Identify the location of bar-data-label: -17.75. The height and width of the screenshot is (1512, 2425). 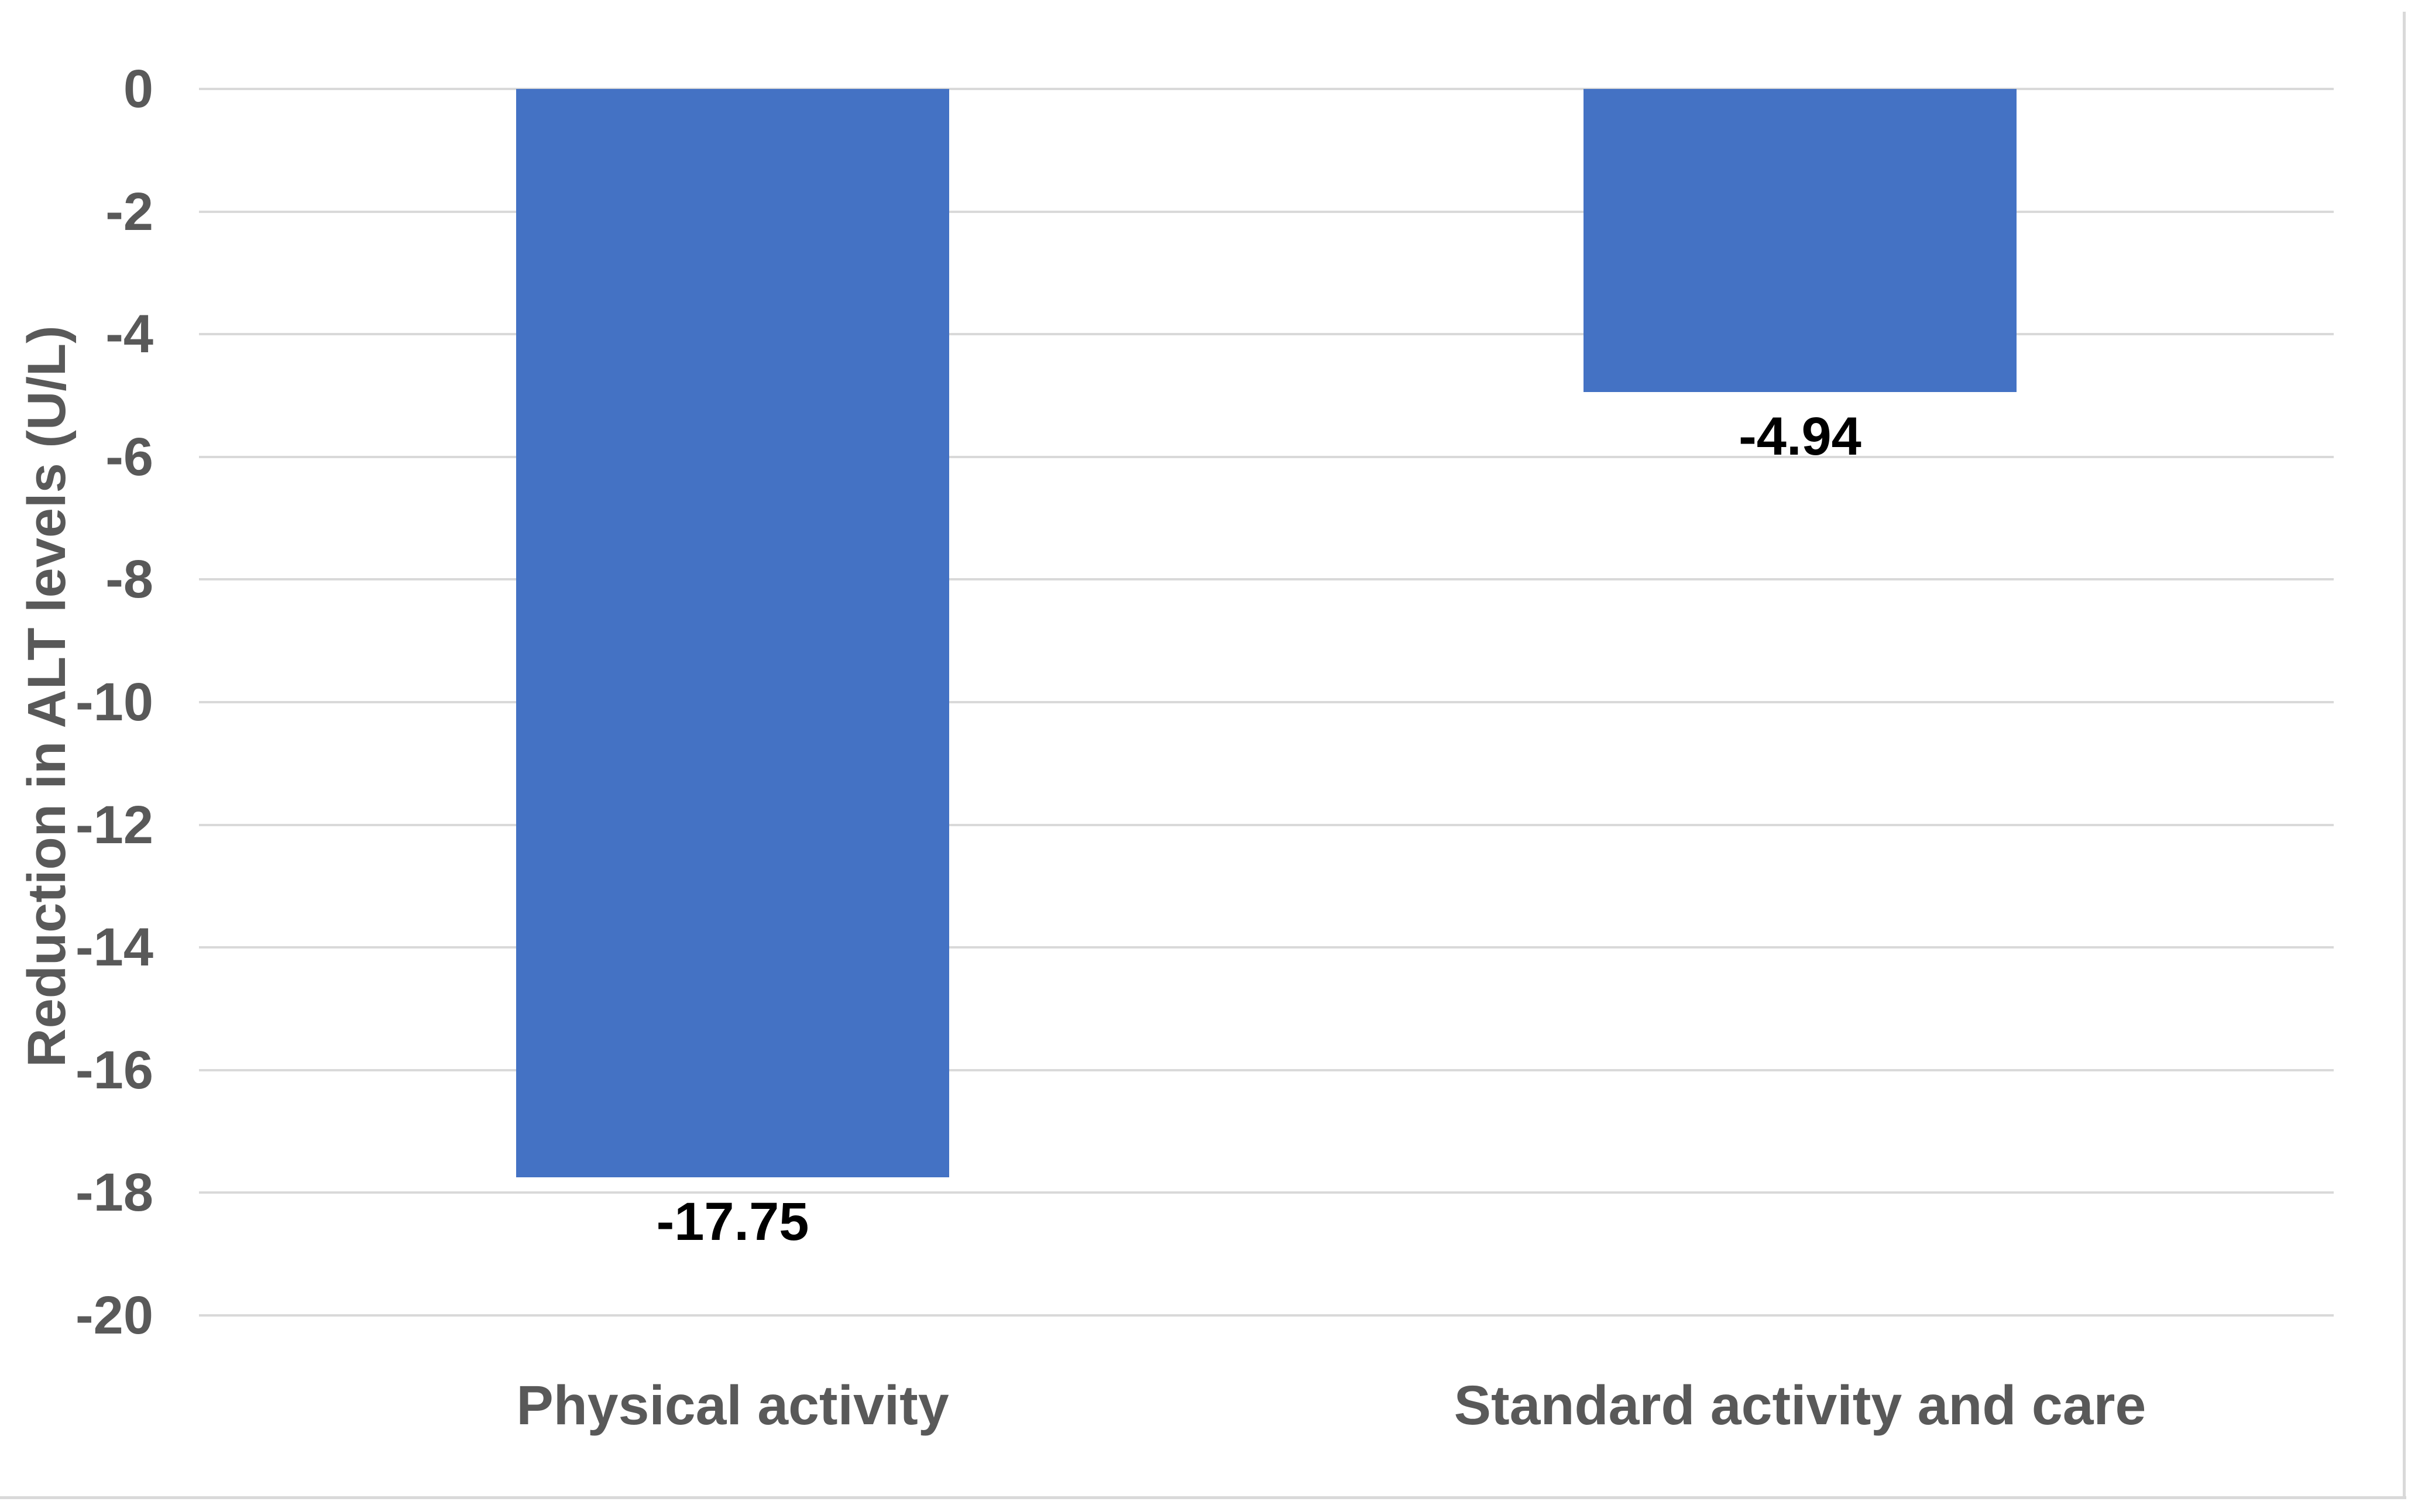
(732, 1222).